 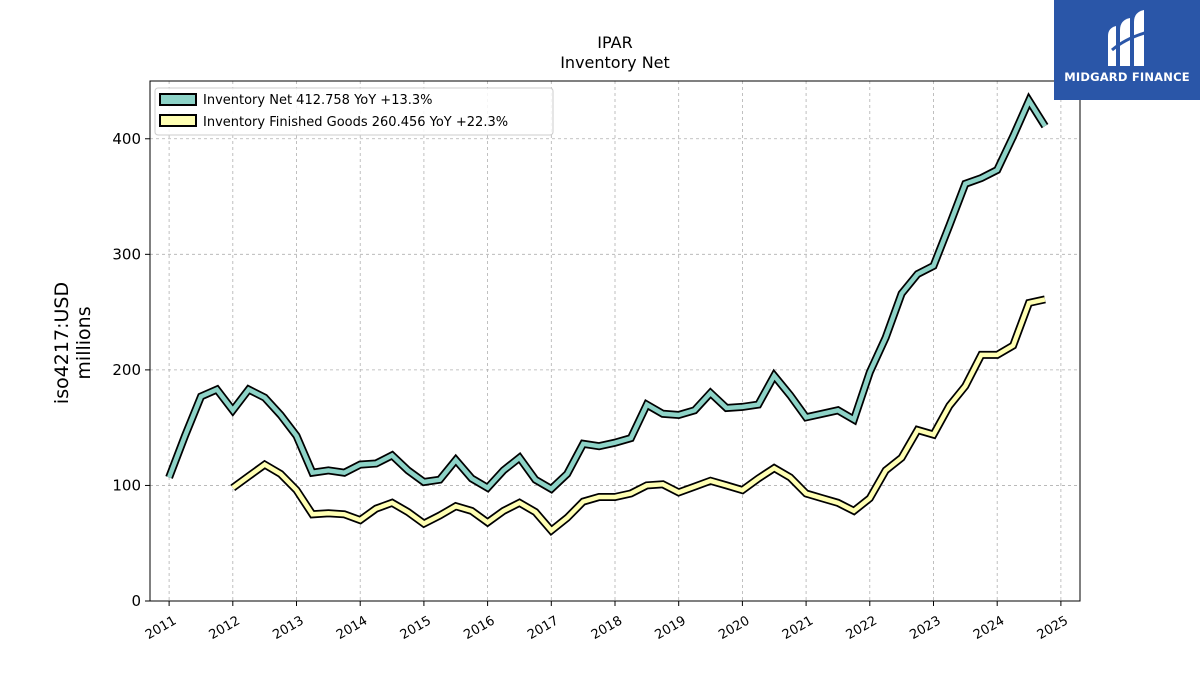 What do you see at coordinates (1053, 628) in the screenshot?
I see `x-tick-label: 2025` at bounding box center [1053, 628].